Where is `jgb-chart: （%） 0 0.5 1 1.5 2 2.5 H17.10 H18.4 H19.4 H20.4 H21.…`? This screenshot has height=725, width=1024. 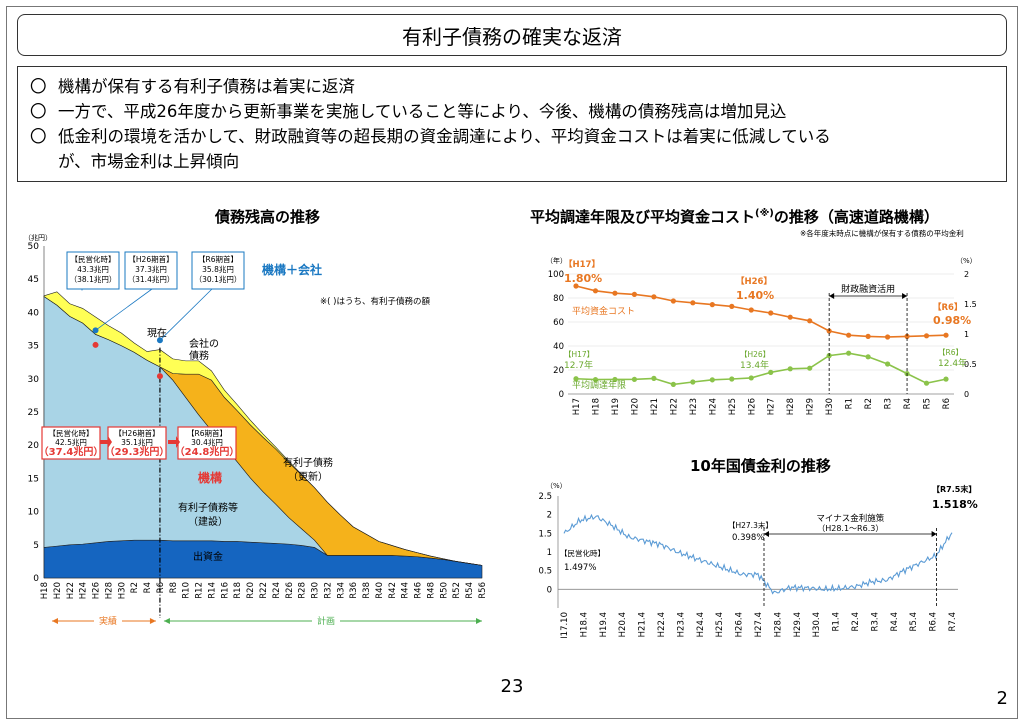
jgb-chart: （%） 0 0.5 1 1.5 2 2.5 H17.10 H18.4 H19.4 H20.4 H21.… is located at coordinates (757, 560).